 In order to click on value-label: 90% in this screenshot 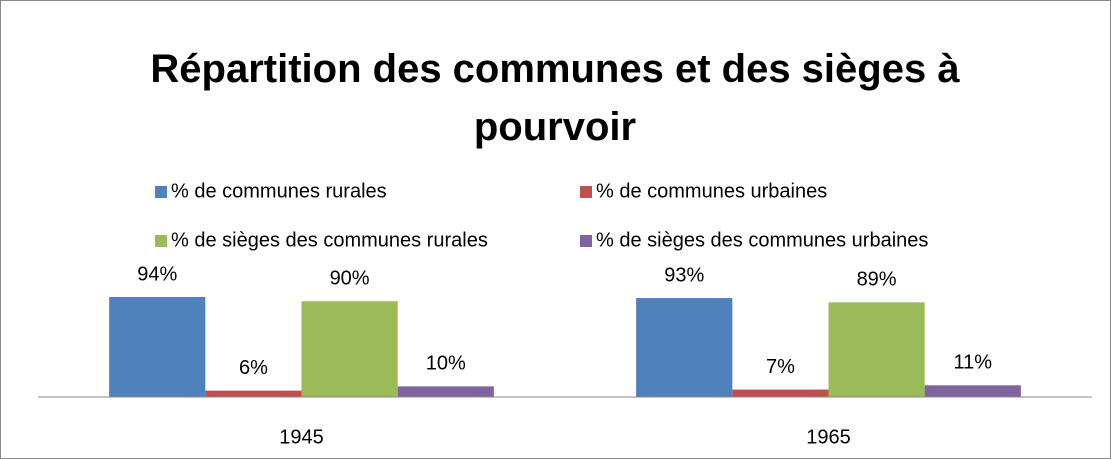, I will do `click(350, 279)`.